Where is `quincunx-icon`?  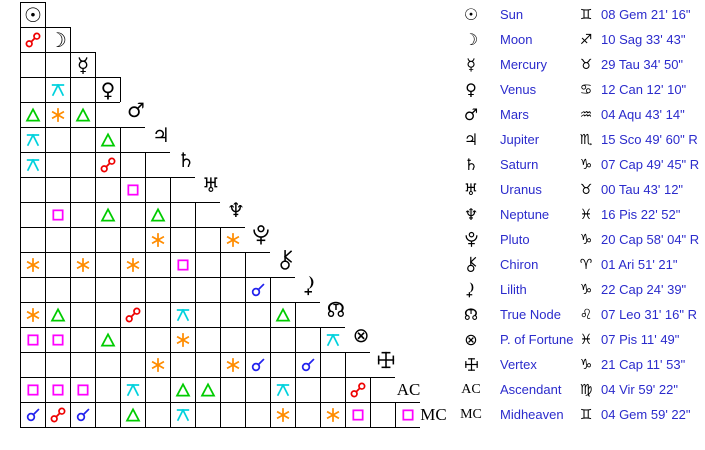
quincunx-icon is located at coordinates (283, 390).